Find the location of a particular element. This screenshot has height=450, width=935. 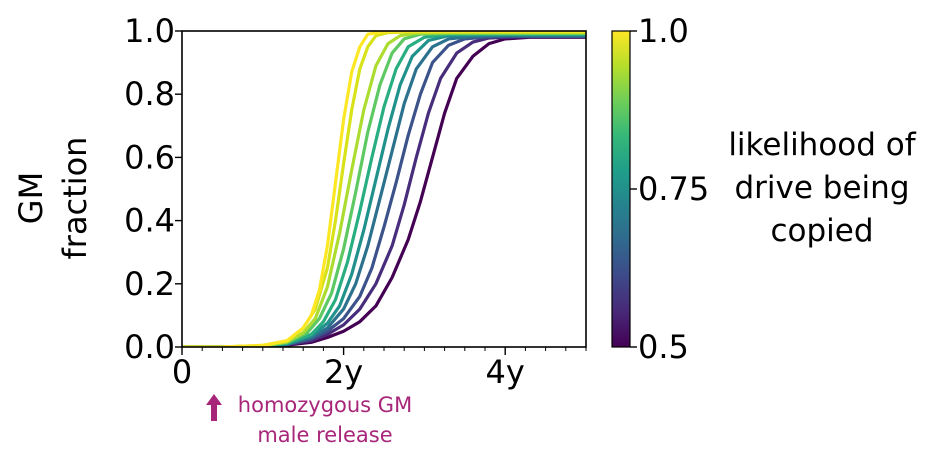

y-axis-title-line-2: fraction is located at coordinates (75, 198).